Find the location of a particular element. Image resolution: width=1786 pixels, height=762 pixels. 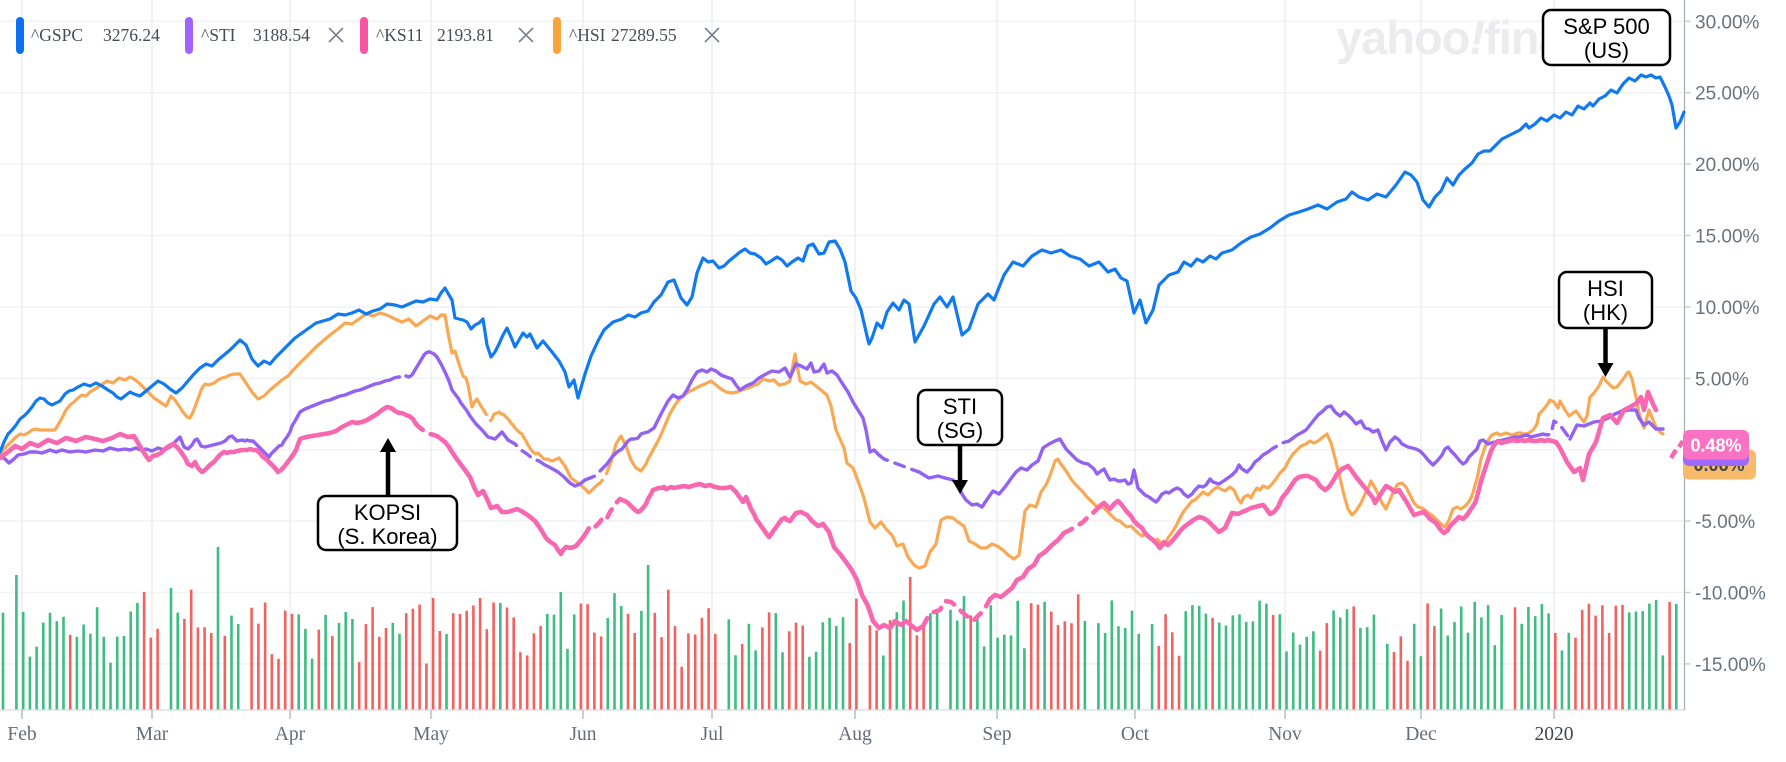

svg-text: -5.00% is located at coordinates (1725, 522).